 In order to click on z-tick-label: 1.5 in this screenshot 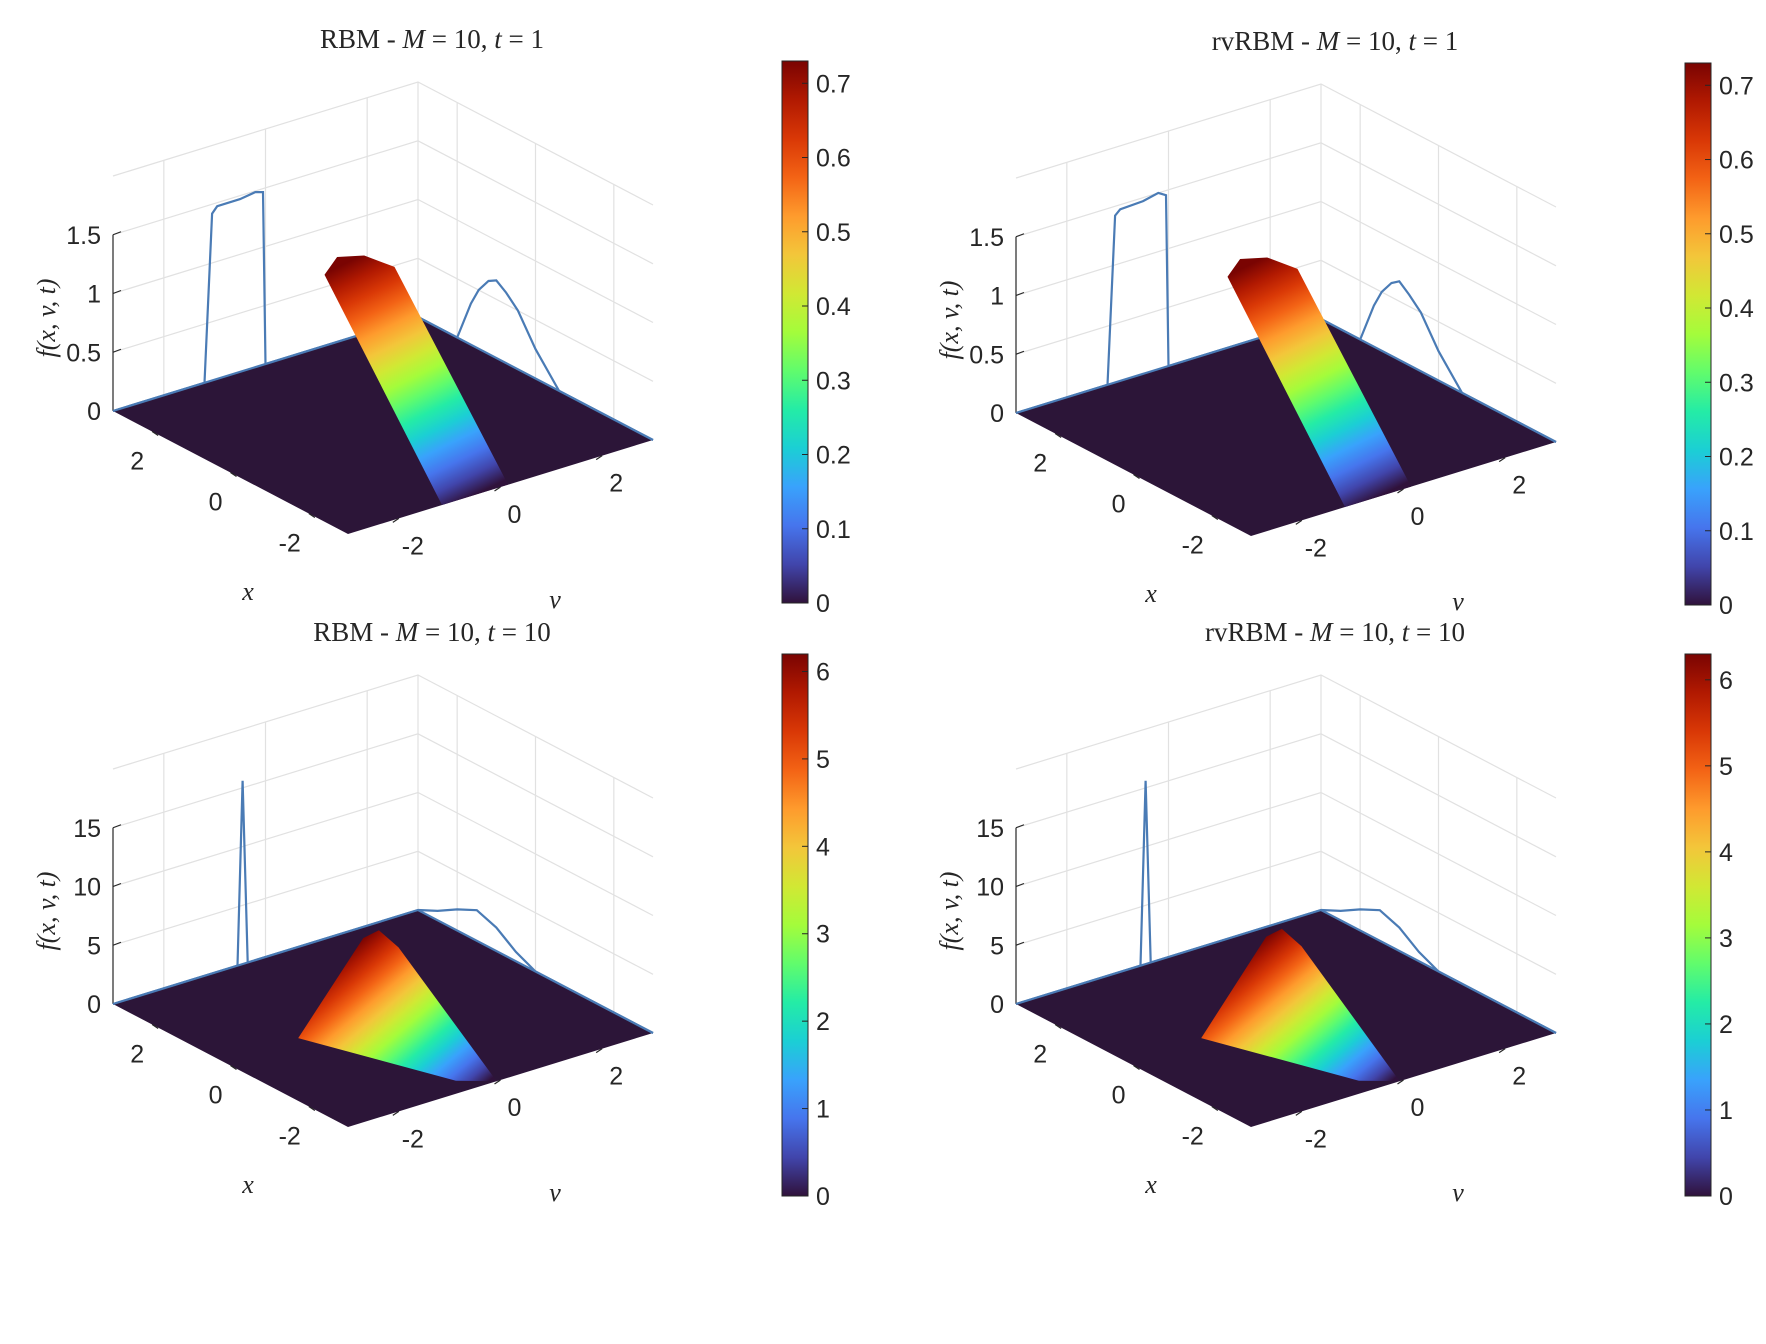, I will do `click(986, 238)`.